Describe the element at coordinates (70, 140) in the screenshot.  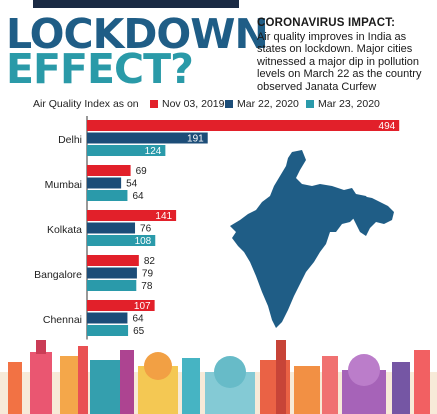
I see `category-label-delhi: Delhi` at that location.